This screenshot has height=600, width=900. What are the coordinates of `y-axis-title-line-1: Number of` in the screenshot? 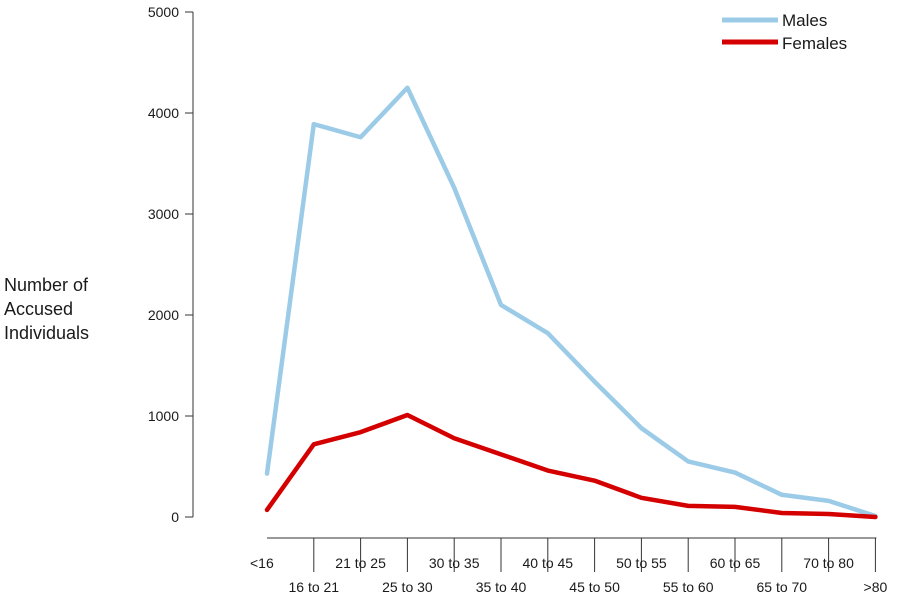 It's located at (46, 285).